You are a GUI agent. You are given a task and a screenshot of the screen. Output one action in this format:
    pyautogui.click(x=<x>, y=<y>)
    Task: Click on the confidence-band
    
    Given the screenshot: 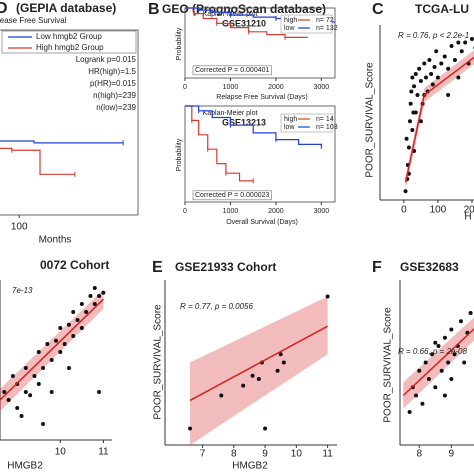 What is the action you would take?
    pyautogui.click(x=259, y=370)
    